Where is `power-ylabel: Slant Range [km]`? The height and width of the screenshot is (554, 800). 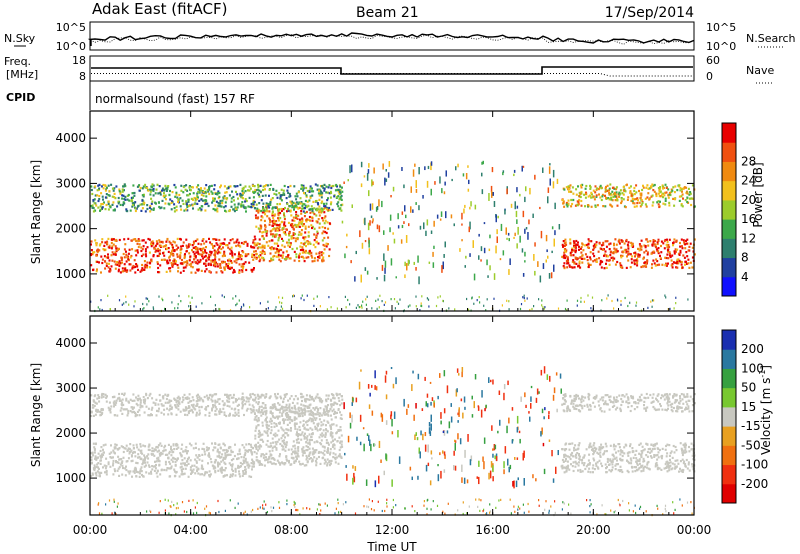
power-ylabel: Slant Range [km] is located at coordinates (36, 212).